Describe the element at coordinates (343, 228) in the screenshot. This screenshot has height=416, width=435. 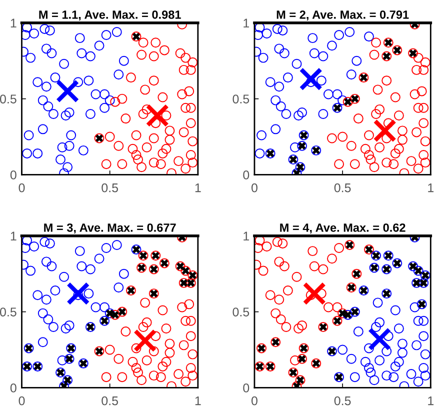
I see `chart-title: M = 4, Ave. Max. = 0.62` at that location.